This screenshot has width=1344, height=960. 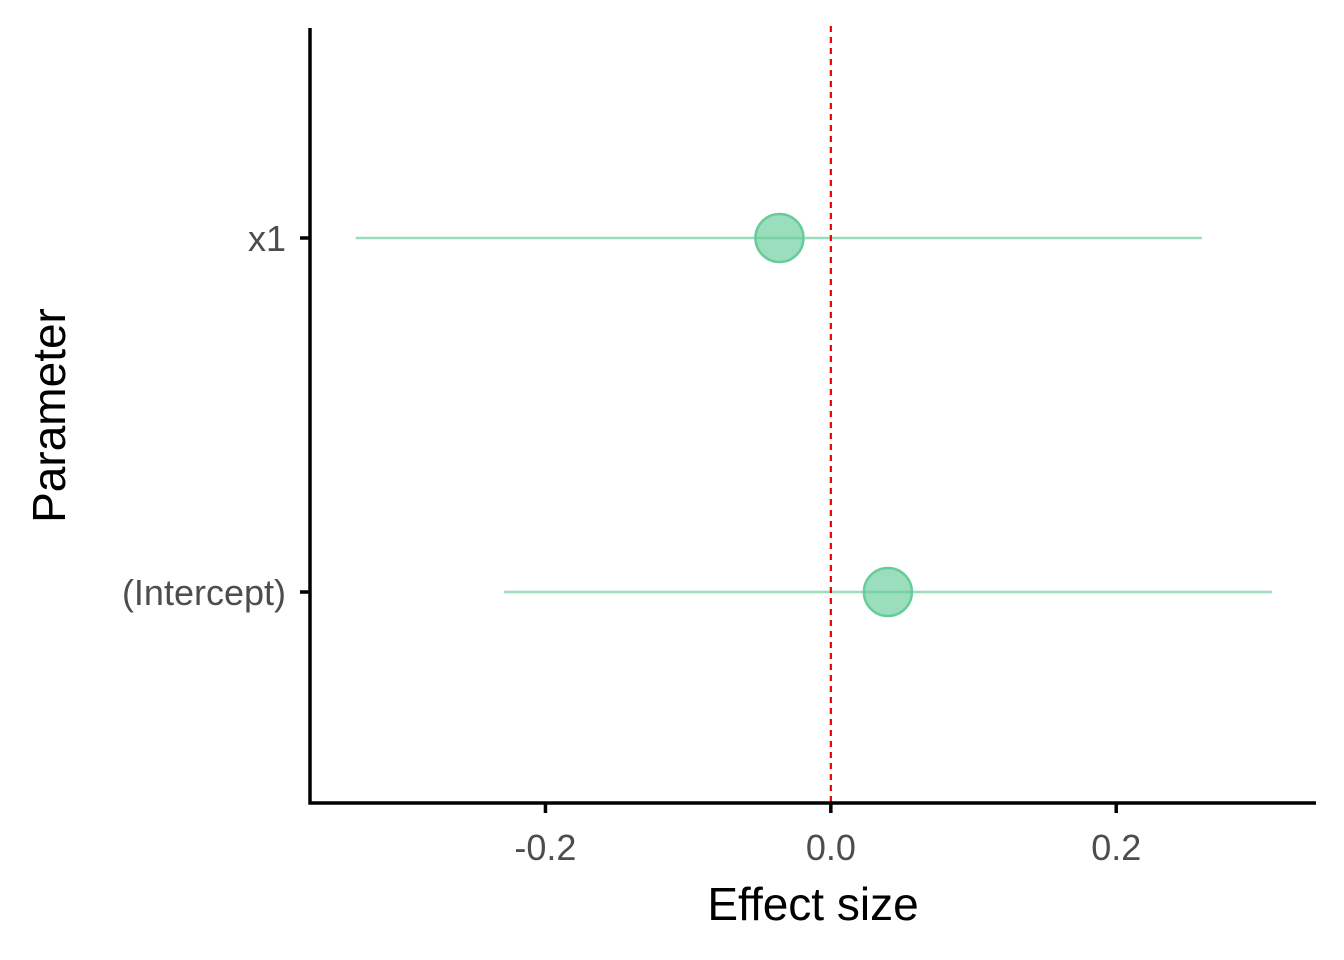 What do you see at coordinates (267, 238) in the screenshot?
I see `y-tick-label-x1: x1` at bounding box center [267, 238].